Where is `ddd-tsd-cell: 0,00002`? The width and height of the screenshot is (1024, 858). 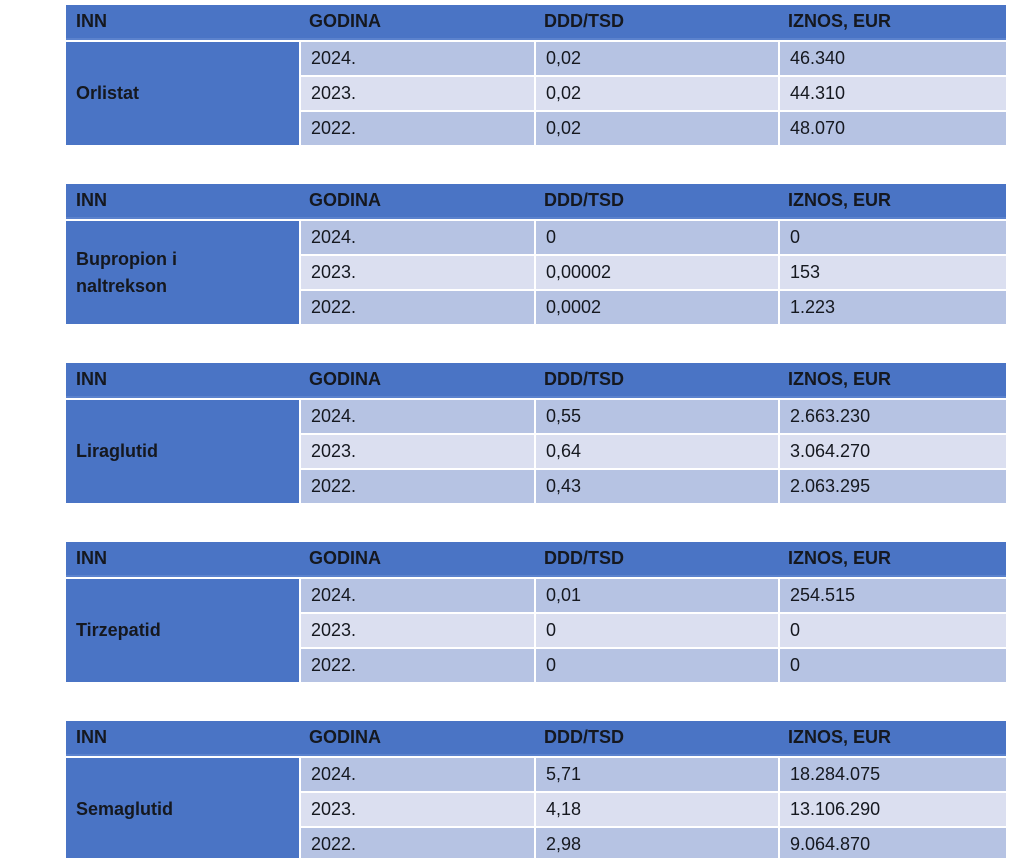 ddd-tsd-cell: 0,00002 is located at coordinates (656, 272).